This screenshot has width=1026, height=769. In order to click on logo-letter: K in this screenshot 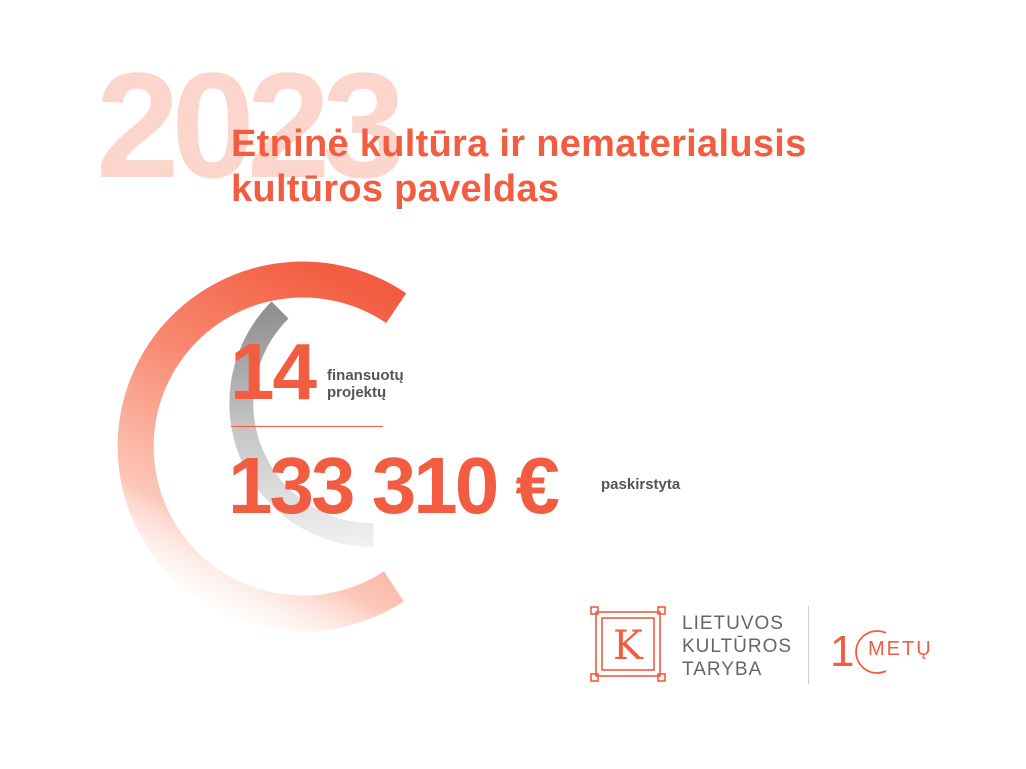, I will do `click(628, 646)`.